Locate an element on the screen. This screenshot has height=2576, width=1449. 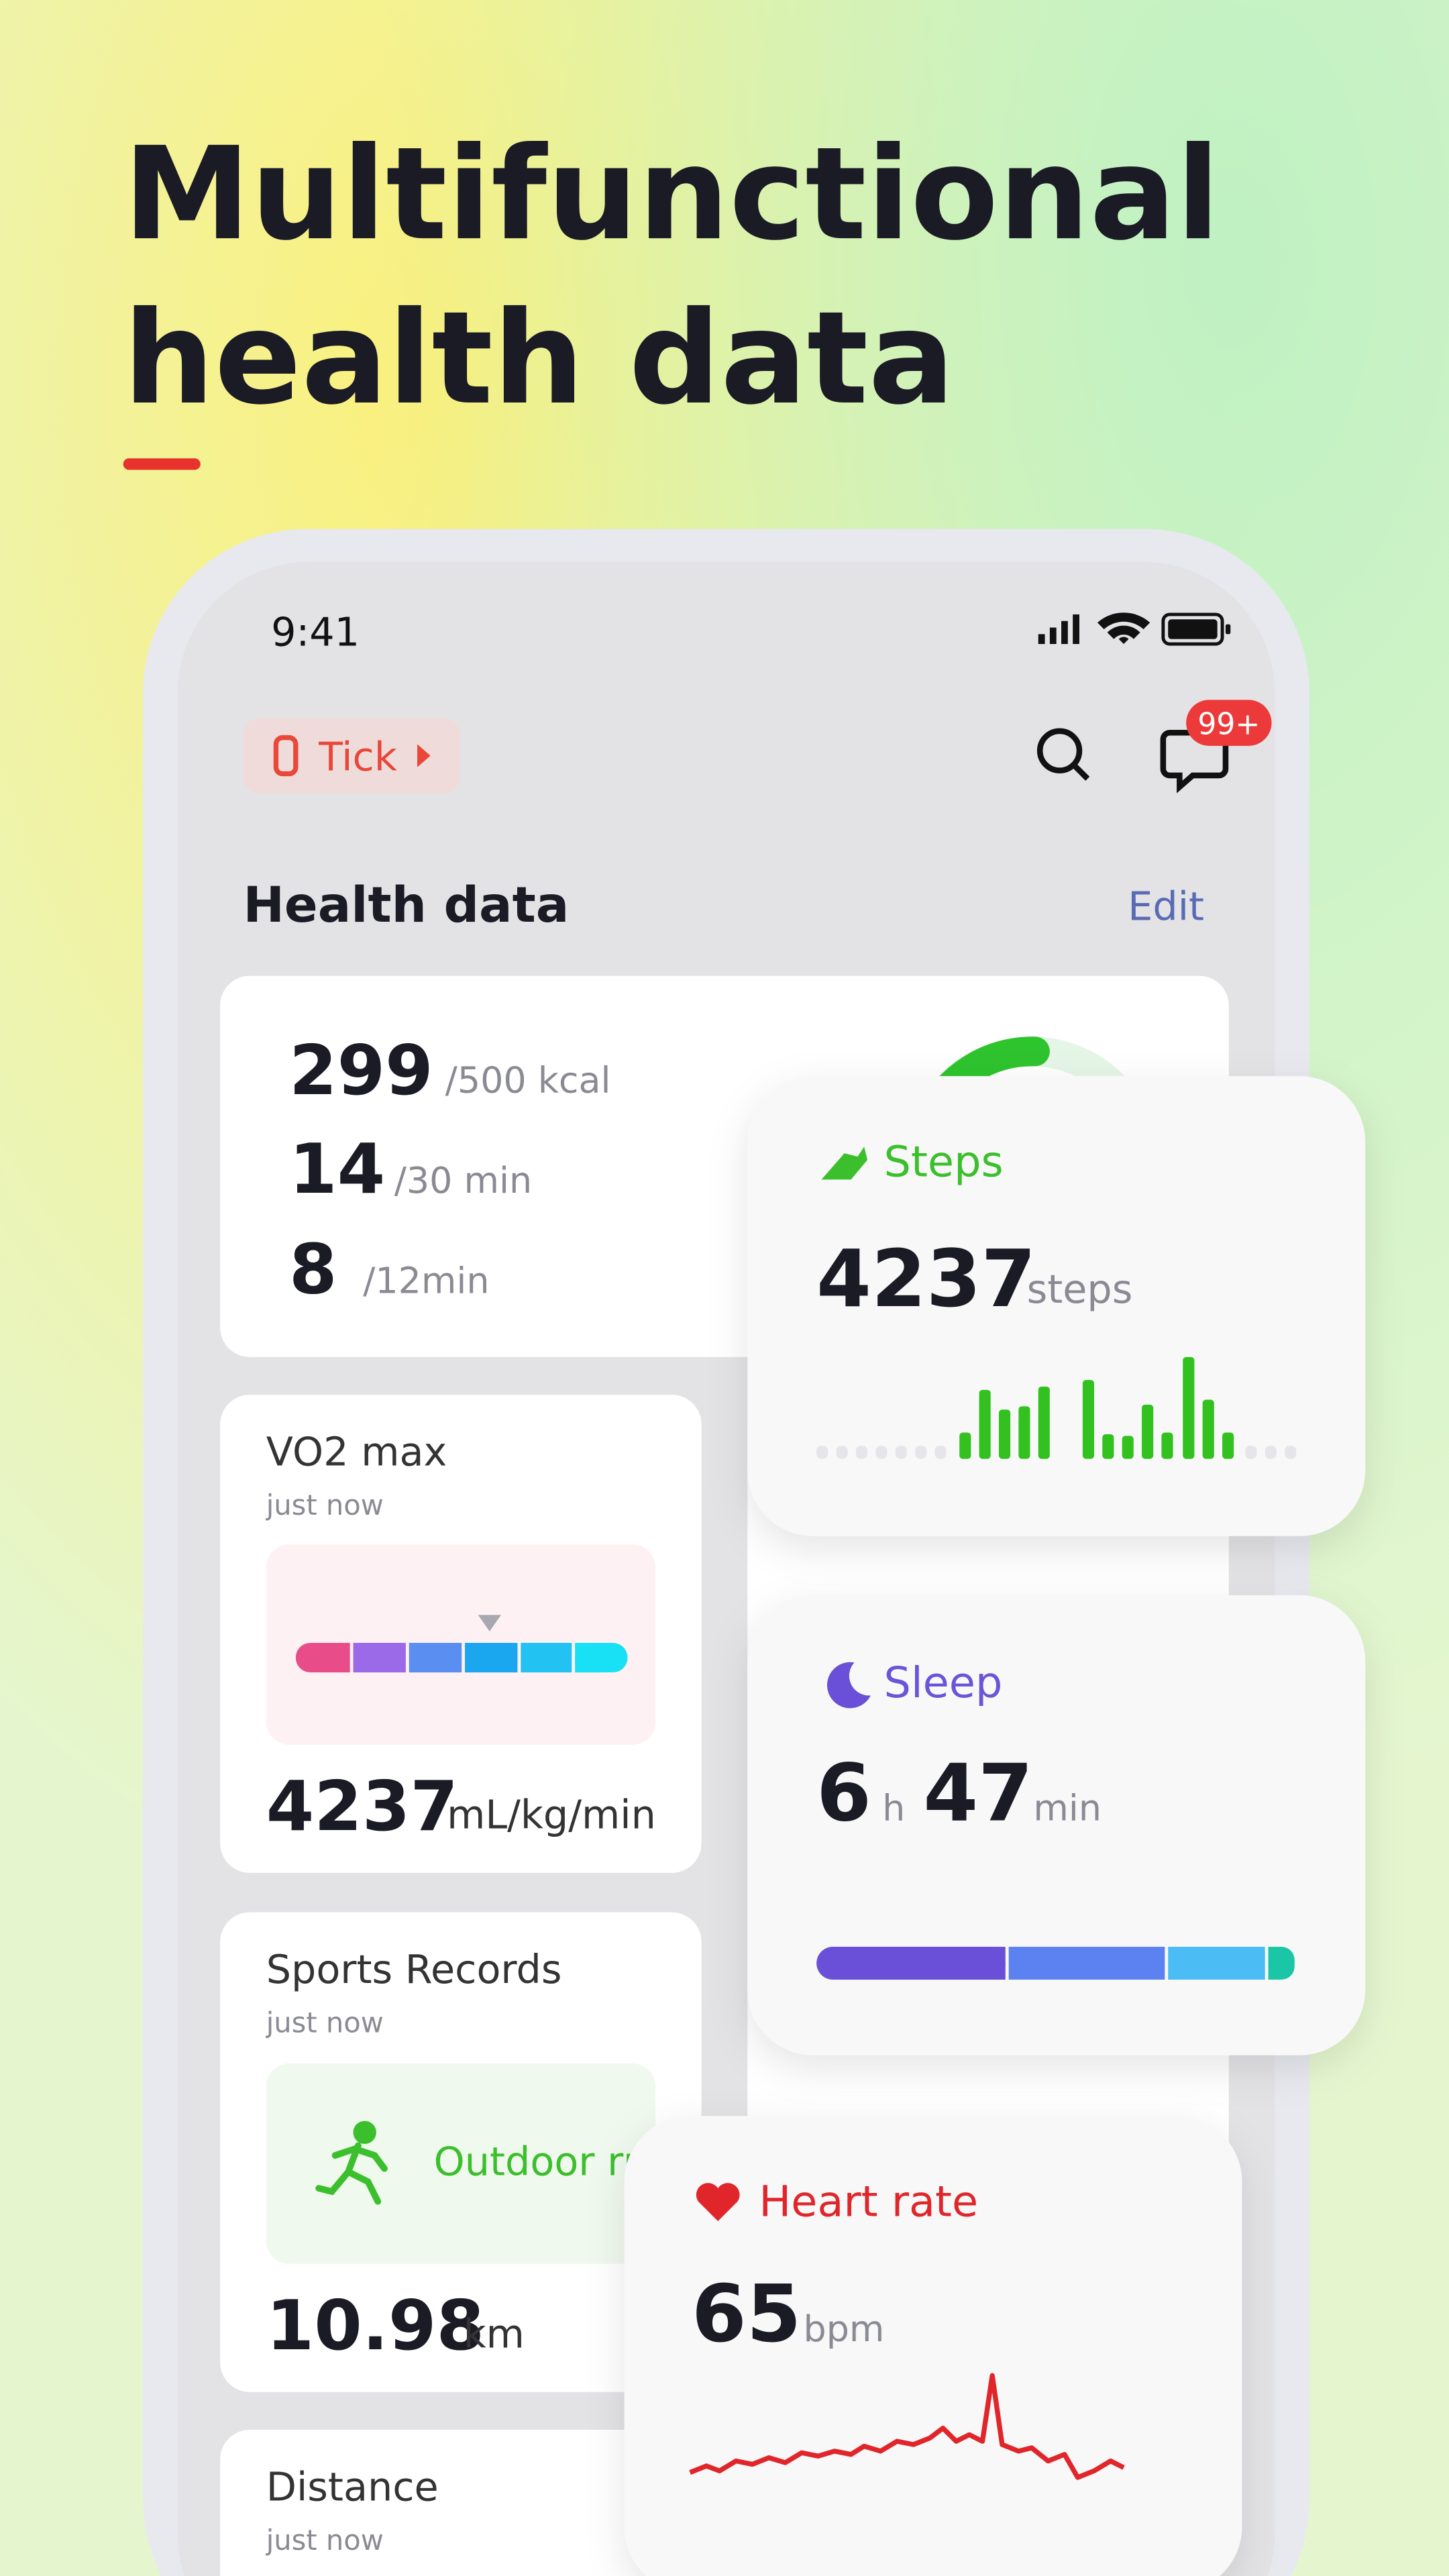
section-title: Health data is located at coordinates (406, 905).